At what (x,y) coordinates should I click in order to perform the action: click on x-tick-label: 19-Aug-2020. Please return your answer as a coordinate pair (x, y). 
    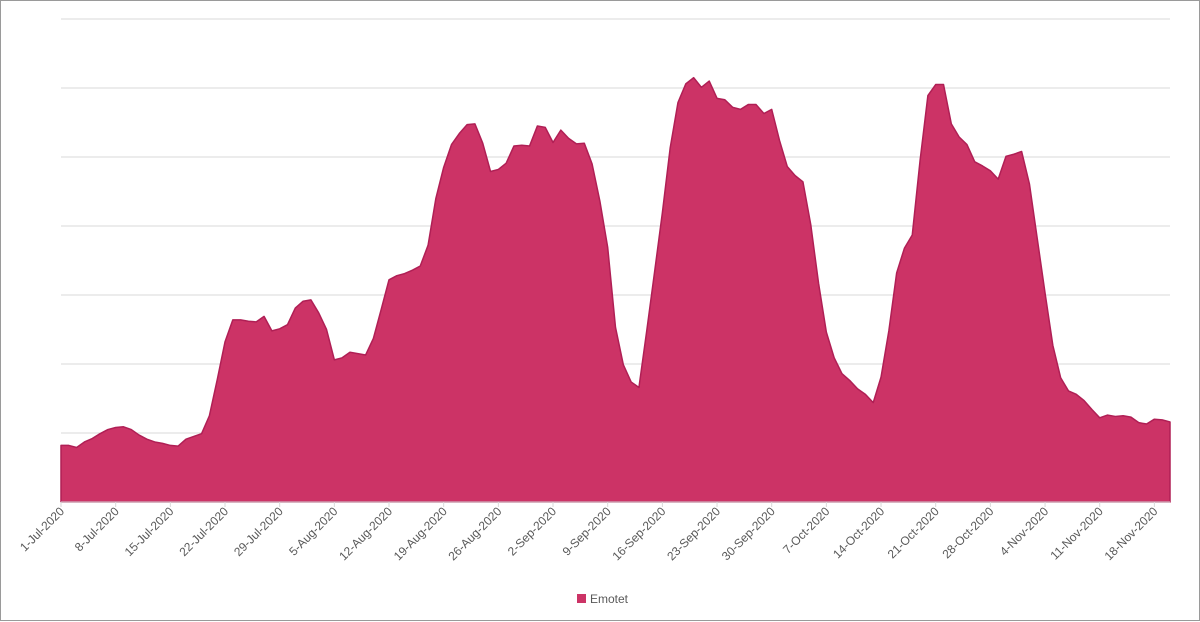
    Looking at the image, I should click on (420, 533).